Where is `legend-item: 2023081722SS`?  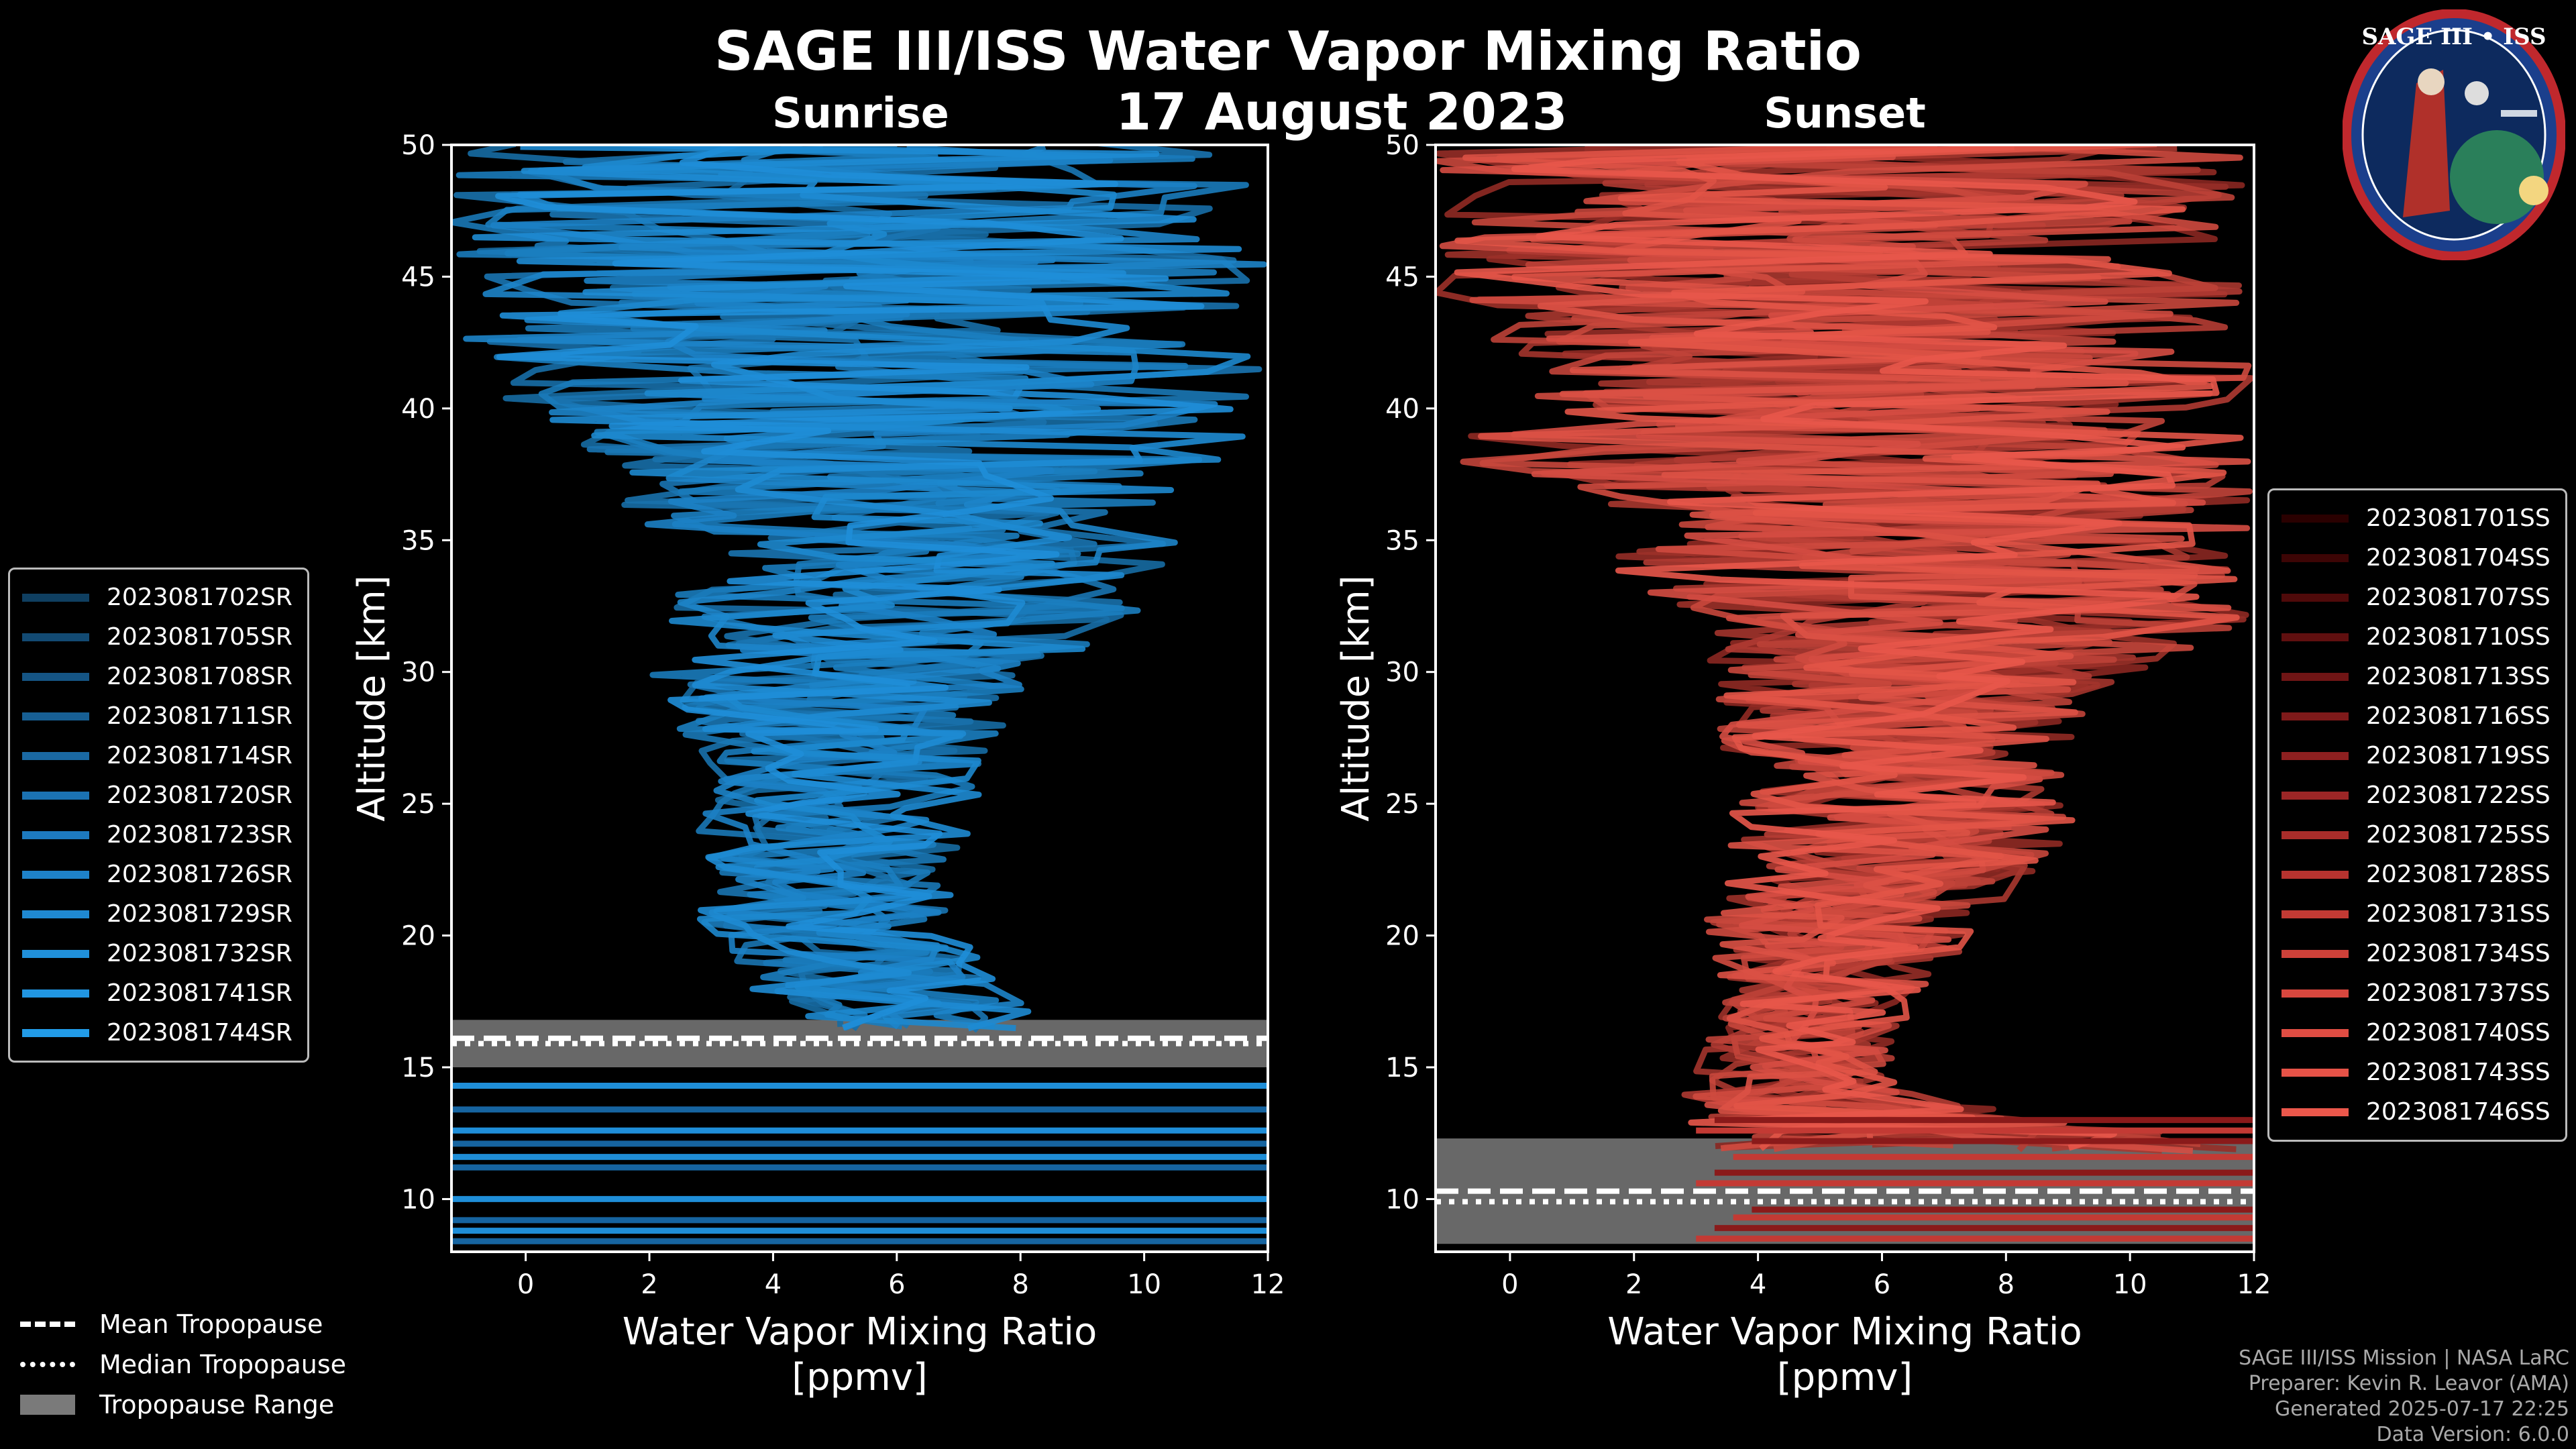 legend-item: 2023081722SS is located at coordinates (2416, 795).